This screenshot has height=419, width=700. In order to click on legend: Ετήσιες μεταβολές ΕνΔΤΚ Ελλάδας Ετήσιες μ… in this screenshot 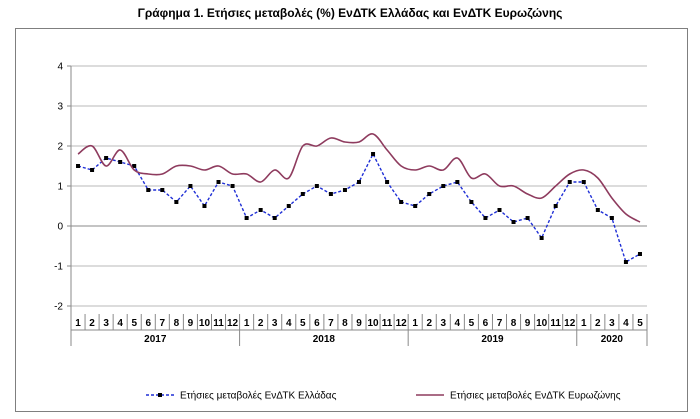, I will do `click(383, 396)`.